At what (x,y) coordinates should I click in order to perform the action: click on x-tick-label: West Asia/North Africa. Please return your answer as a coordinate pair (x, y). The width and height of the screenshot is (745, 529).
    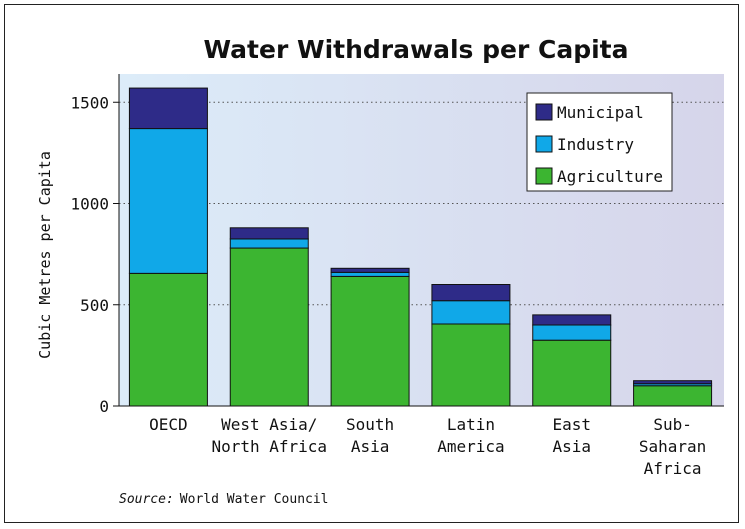
    Looking at the image, I should click on (269, 435).